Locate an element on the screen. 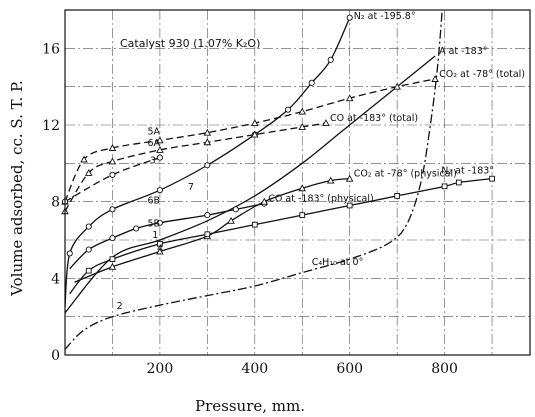  curve-number: 5B is located at coordinates (154, 224).